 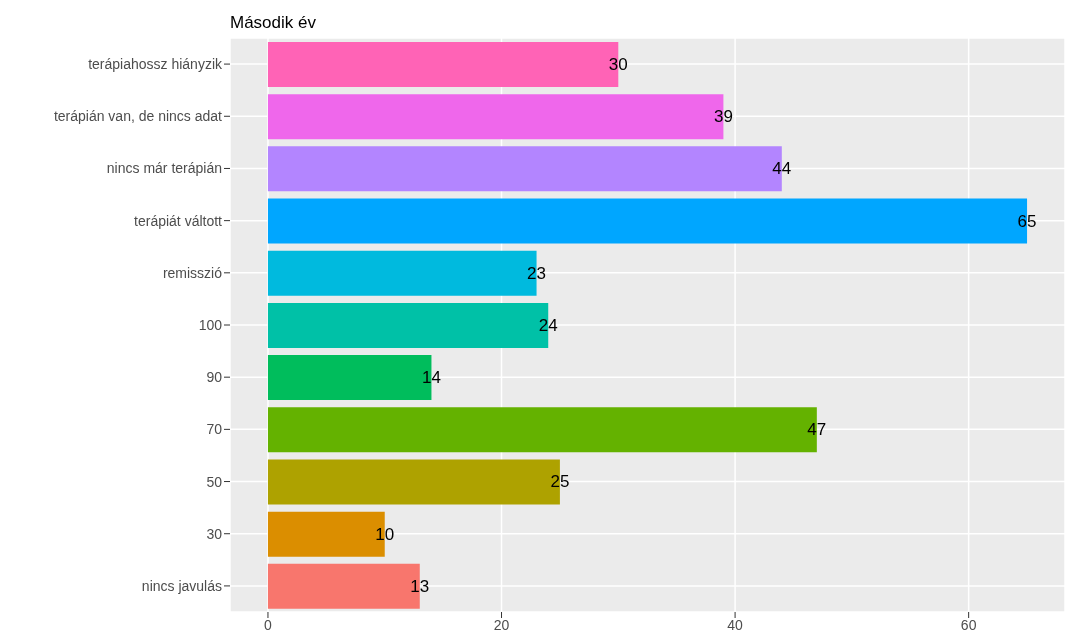 I want to click on y-tick-label: 100, so click(x=210, y=324).